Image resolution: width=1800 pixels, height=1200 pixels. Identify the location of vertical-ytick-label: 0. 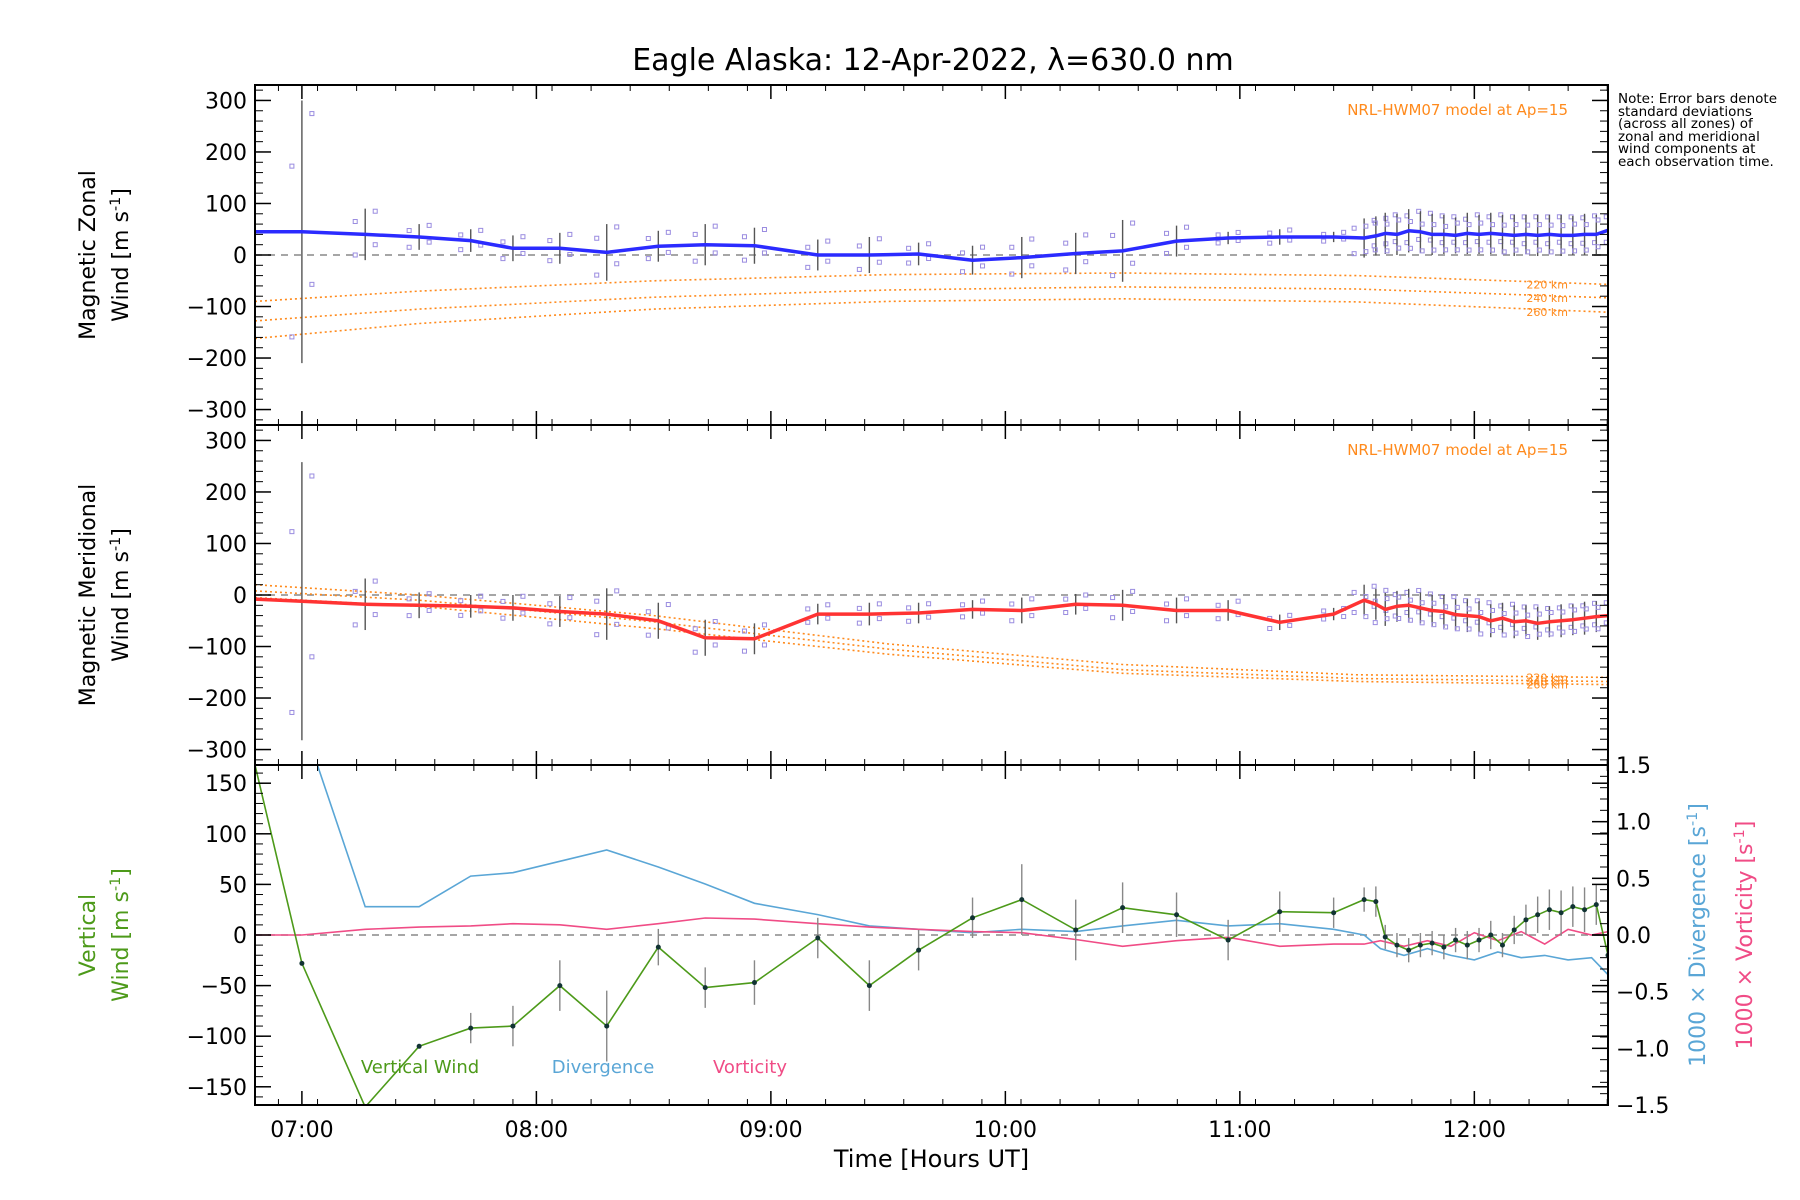
(240, 936).